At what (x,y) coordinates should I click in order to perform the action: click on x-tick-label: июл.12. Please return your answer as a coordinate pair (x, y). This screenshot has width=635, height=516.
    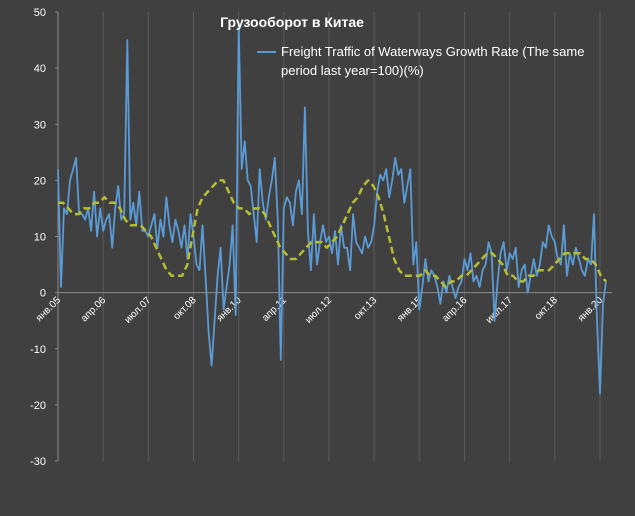
    Looking at the image, I should click on (318, 310).